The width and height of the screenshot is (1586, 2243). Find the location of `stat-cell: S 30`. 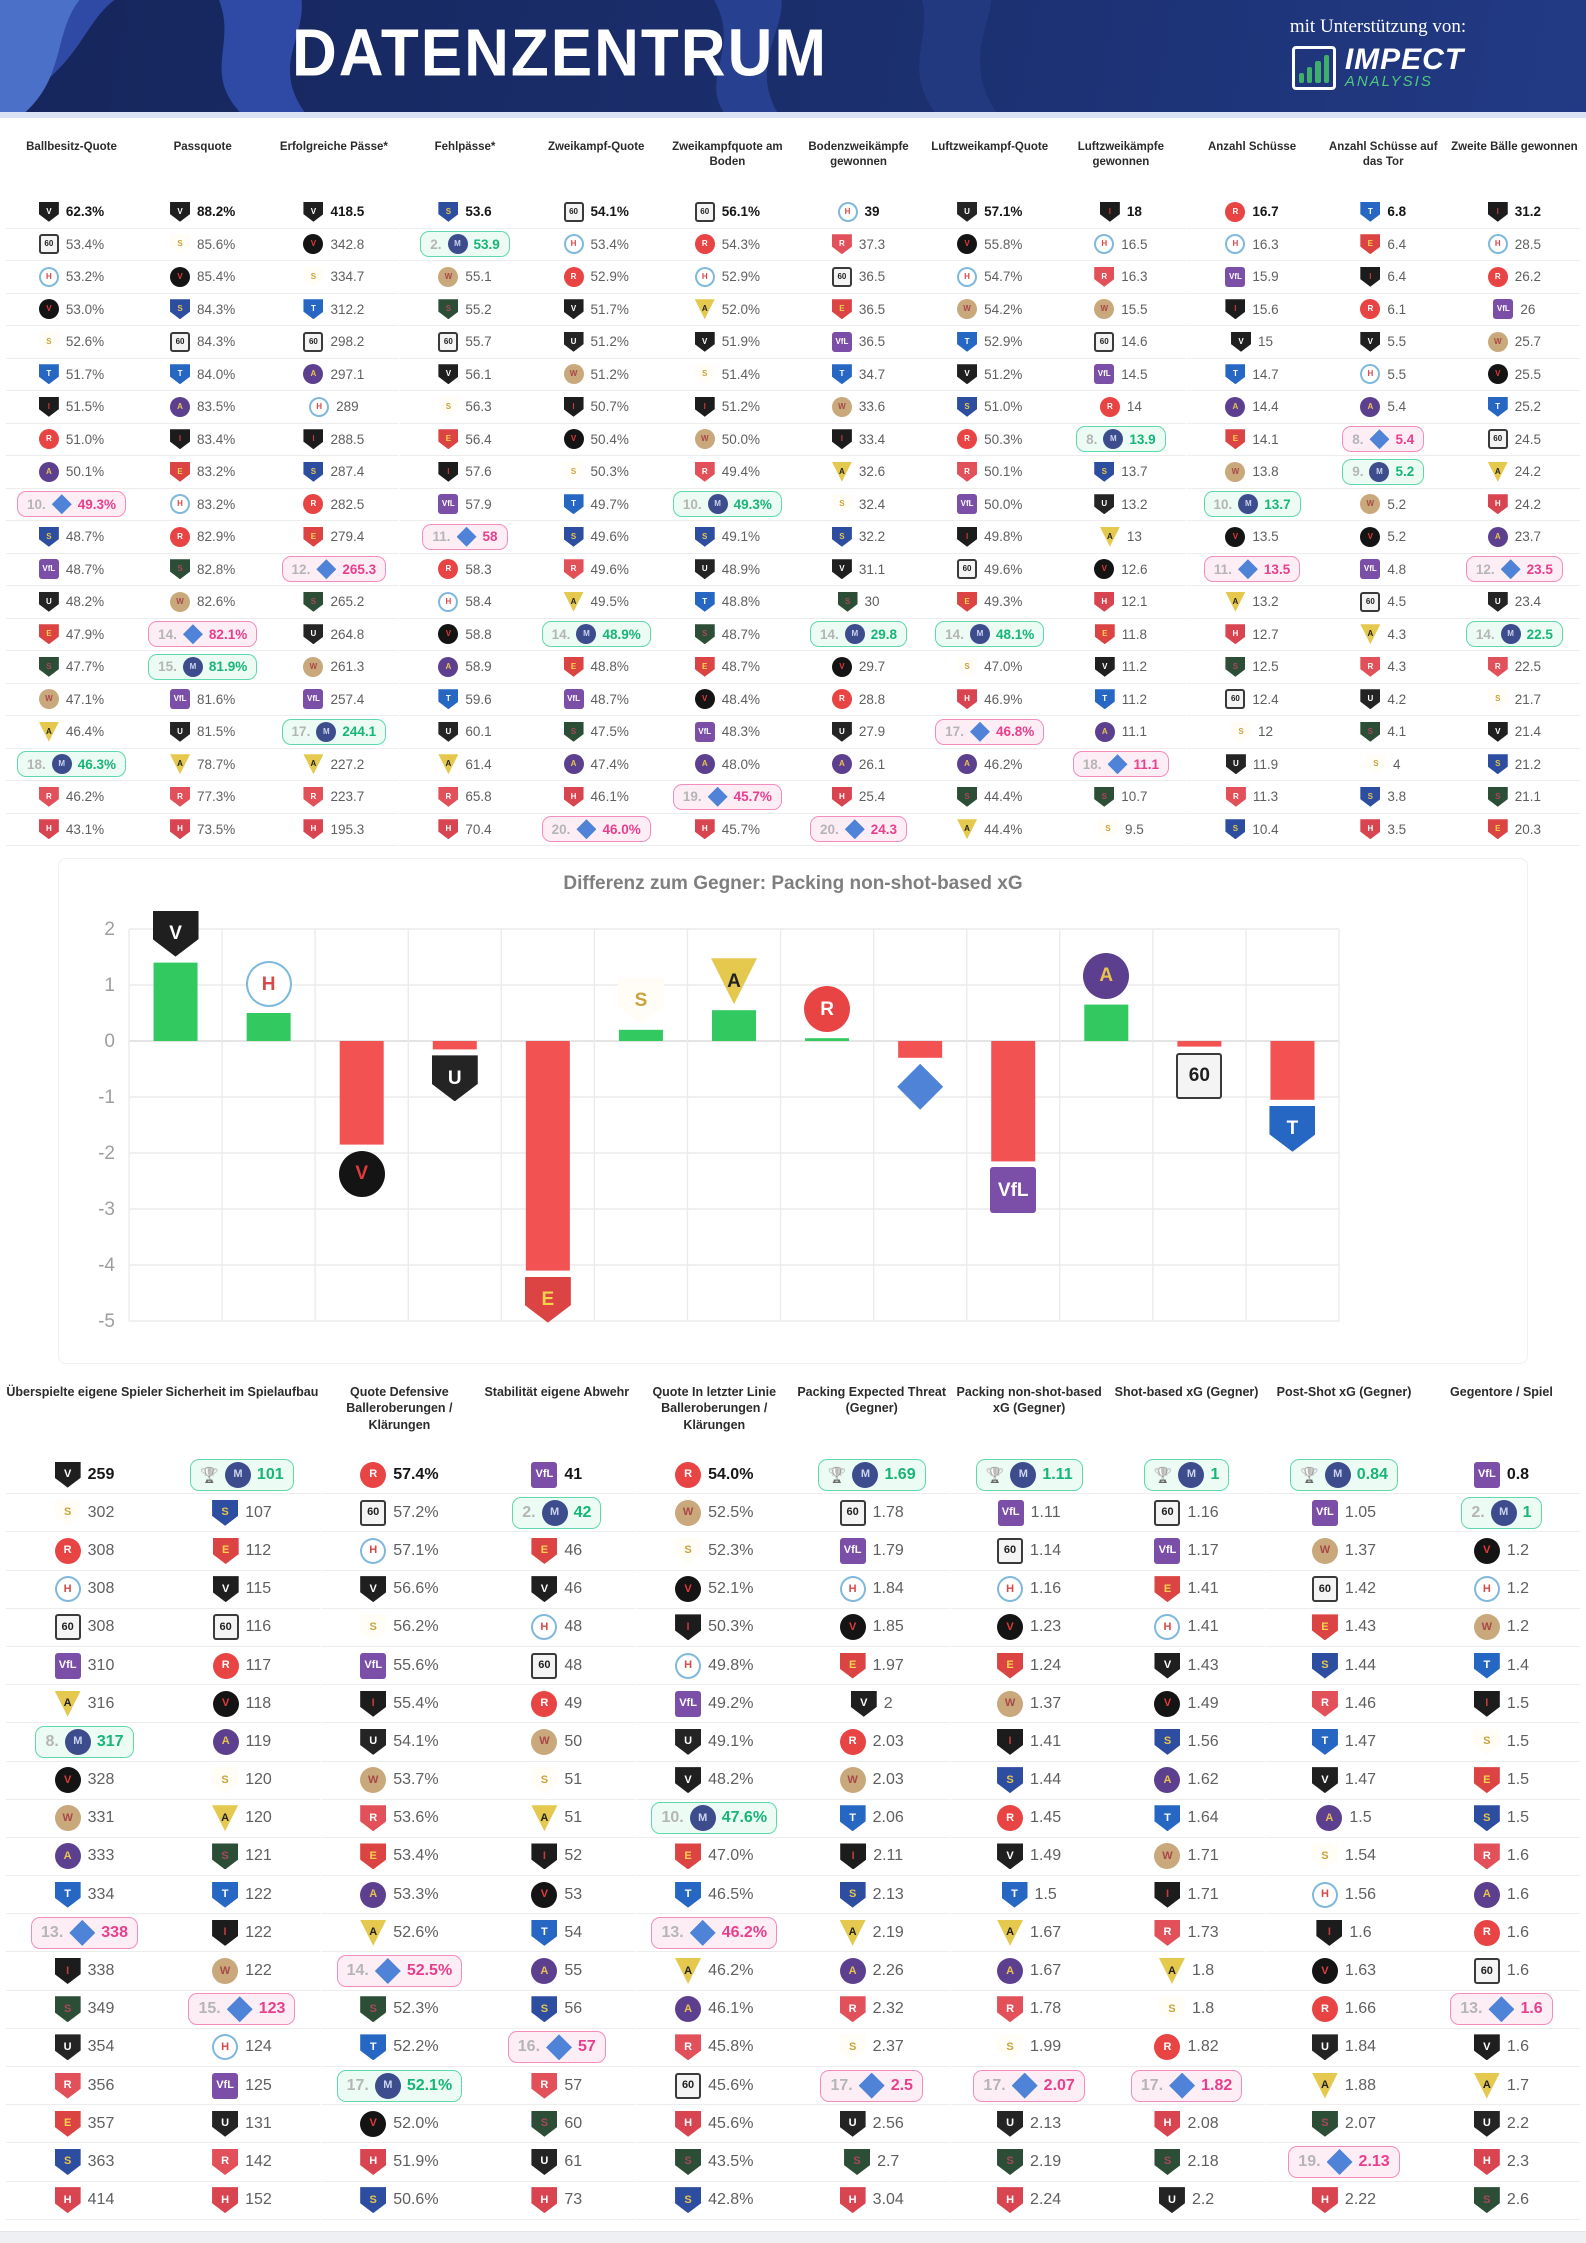

stat-cell: S 30 is located at coordinates (859, 602).